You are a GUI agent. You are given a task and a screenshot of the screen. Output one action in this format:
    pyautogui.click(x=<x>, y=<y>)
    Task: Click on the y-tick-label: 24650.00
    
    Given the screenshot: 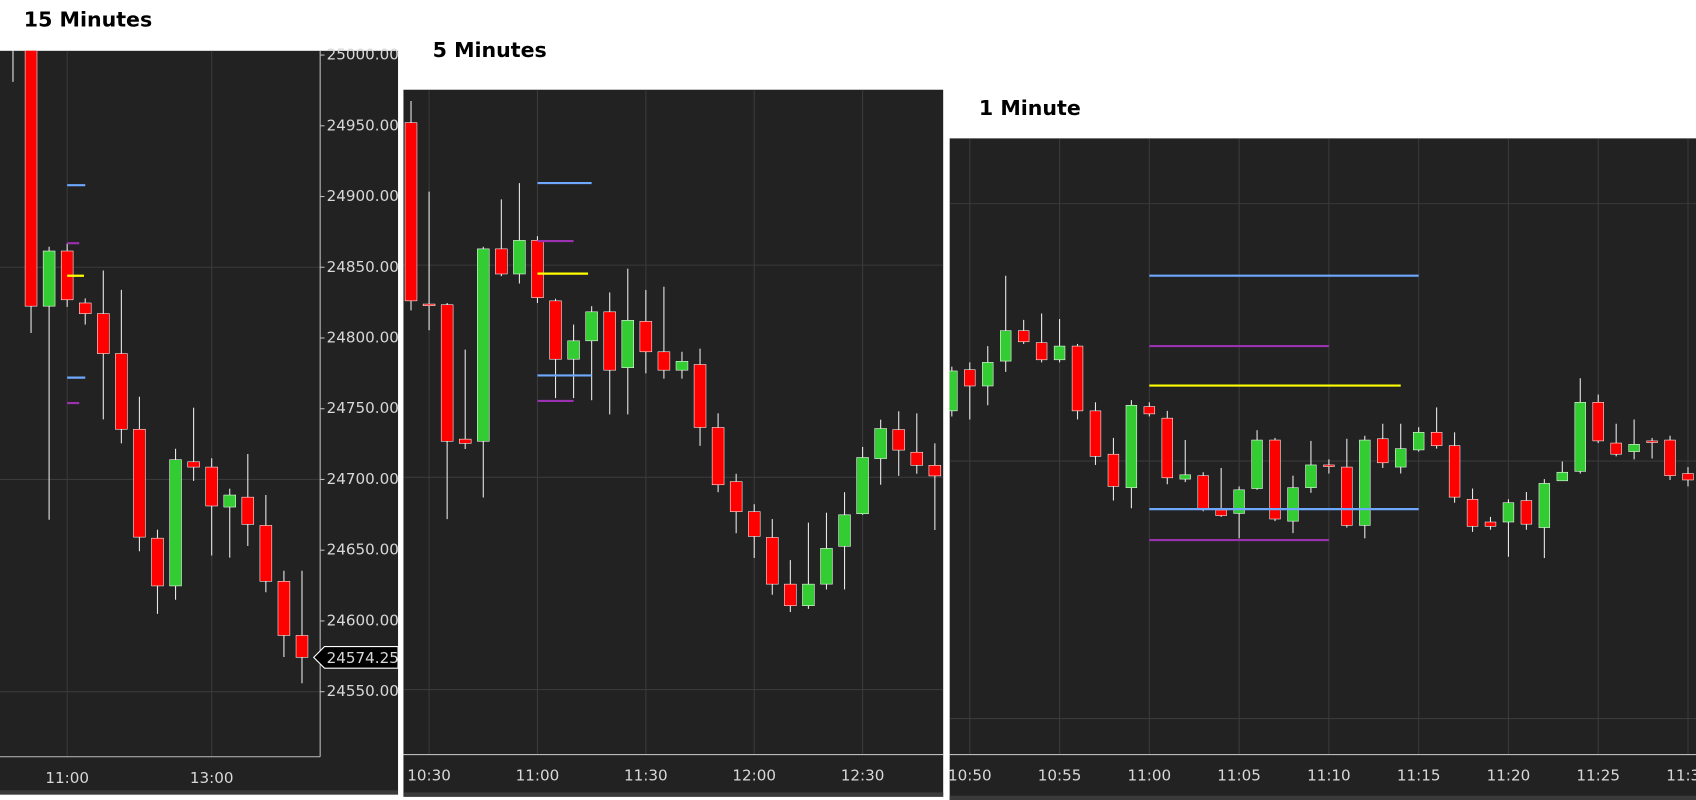 What is the action you would take?
    pyautogui.click(x=363, y=550)
    